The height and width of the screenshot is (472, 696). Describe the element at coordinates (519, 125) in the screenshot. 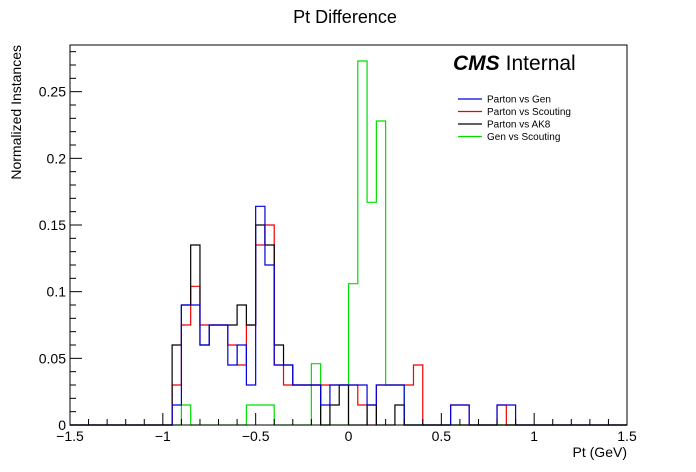

I see `legend-label: Parton vs AK8` at that location.